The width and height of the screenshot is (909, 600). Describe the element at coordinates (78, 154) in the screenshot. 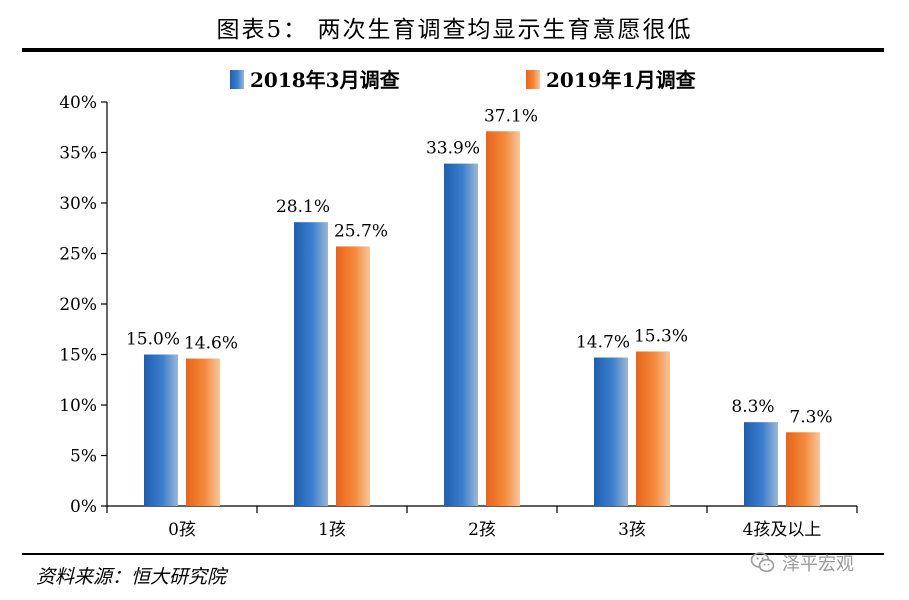

I see `y-tick-label: 35%` at that location.